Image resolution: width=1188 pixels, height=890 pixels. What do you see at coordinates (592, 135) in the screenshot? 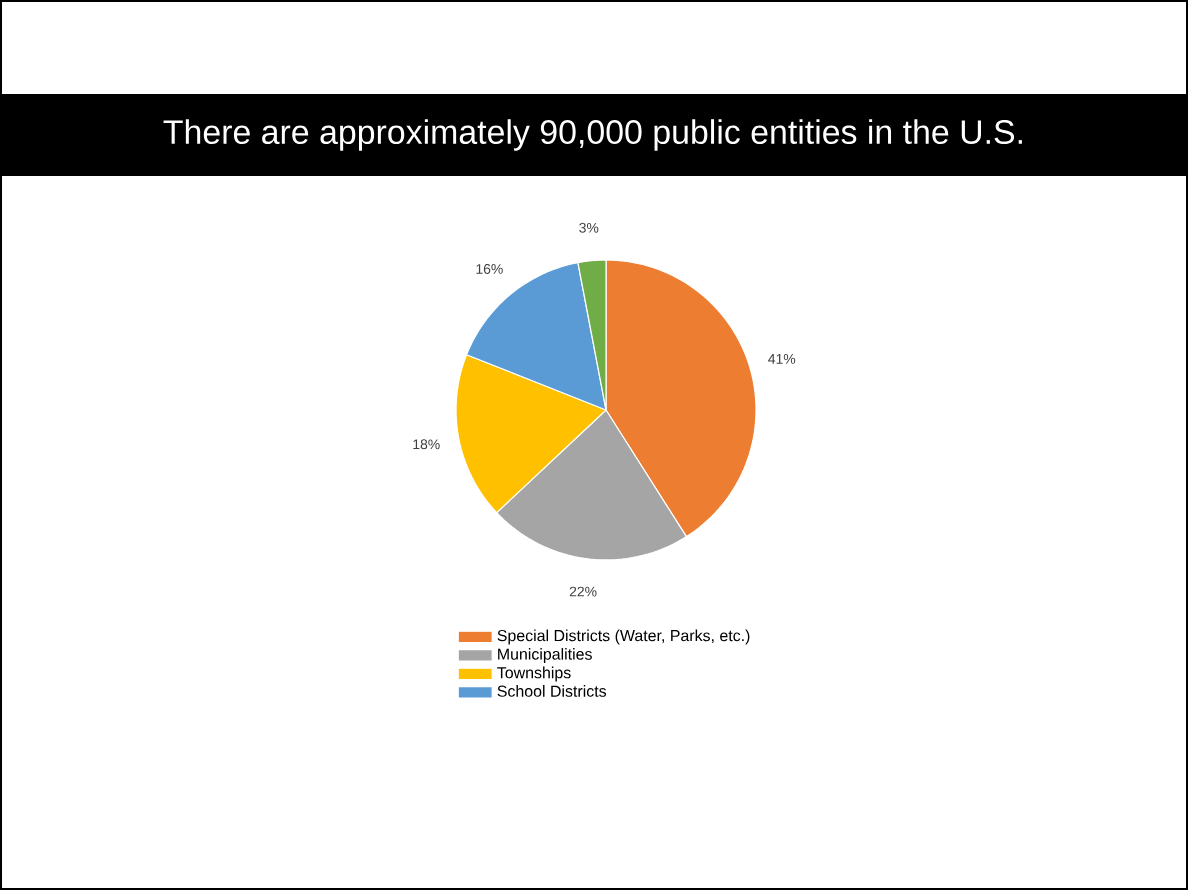
I see `chart-title: There are approximately 90,000 public entities in the U.S.` at bounding box center [592, 135].